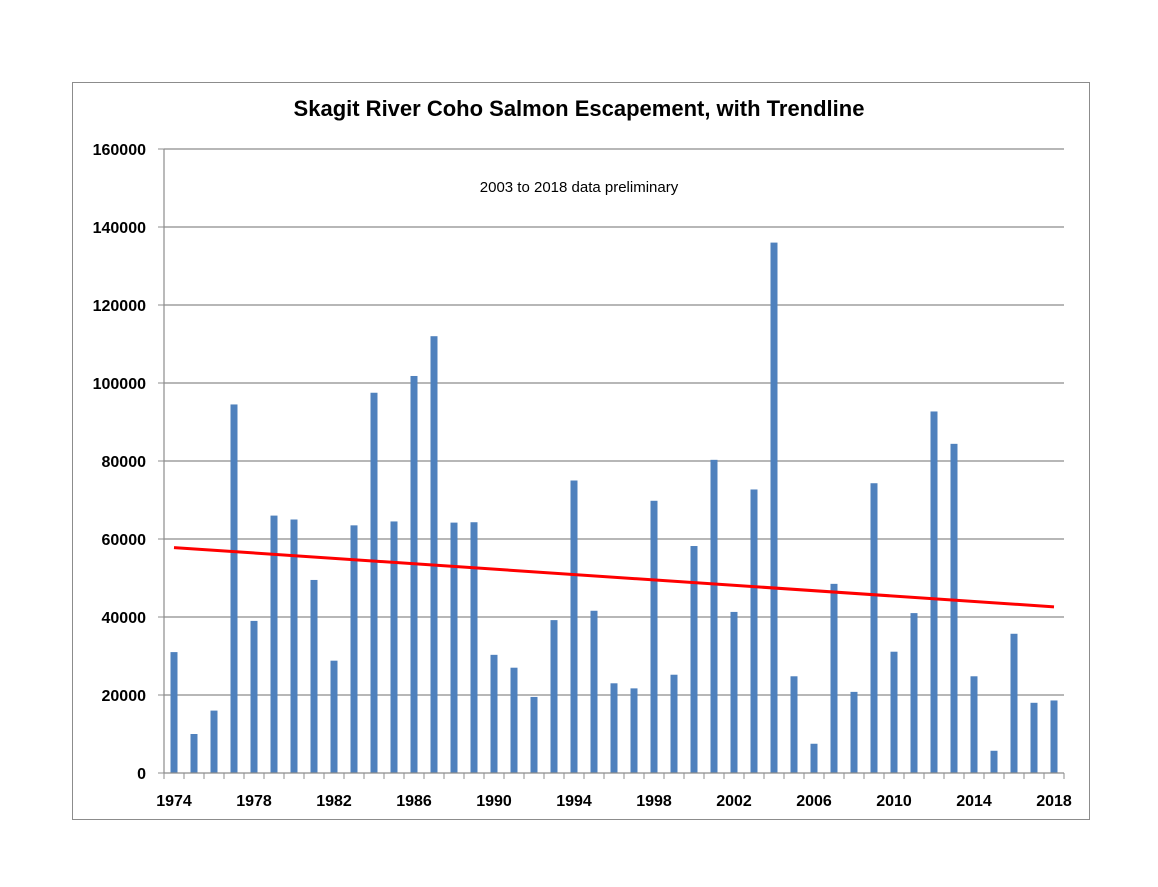 This screenshot has width=1158, height=887. What do you see at coordinates (814, 801) in the screenshot?
I see `x-tick-label: 2006` at bounding box center [814, 801].